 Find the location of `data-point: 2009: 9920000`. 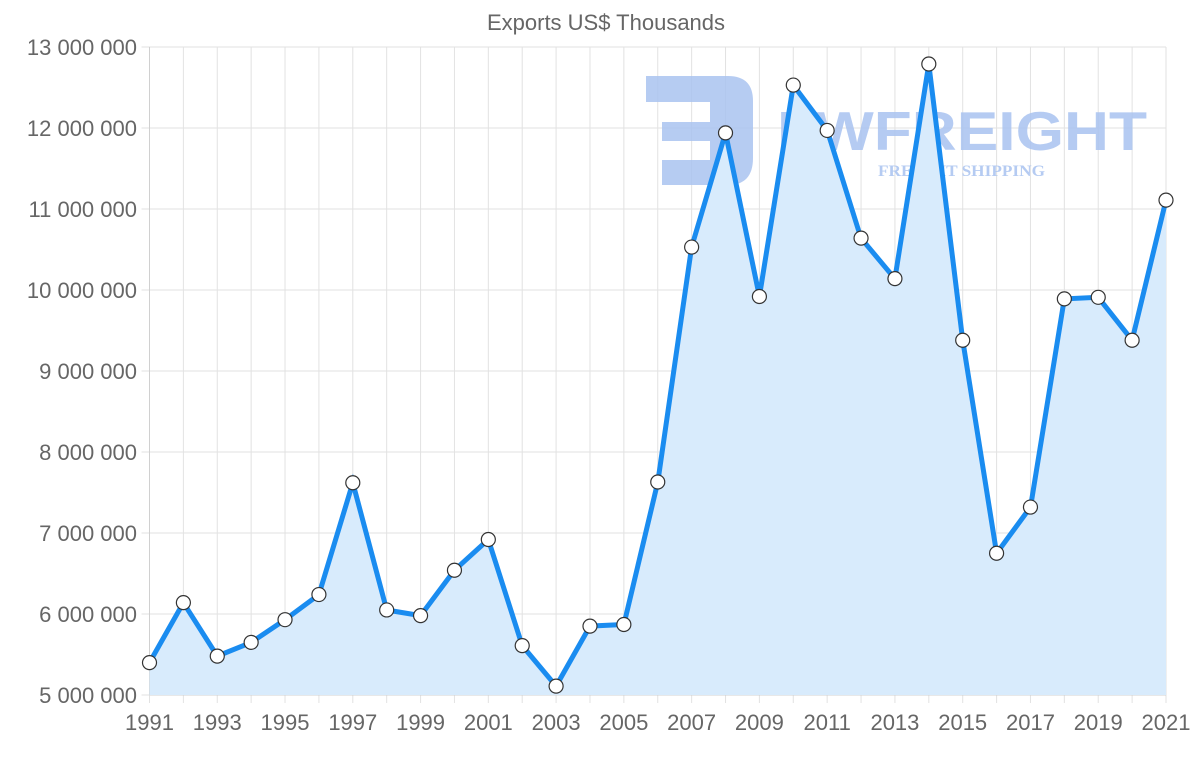

data-point: 2009: 9920000 is located at coordinates (759, 296).